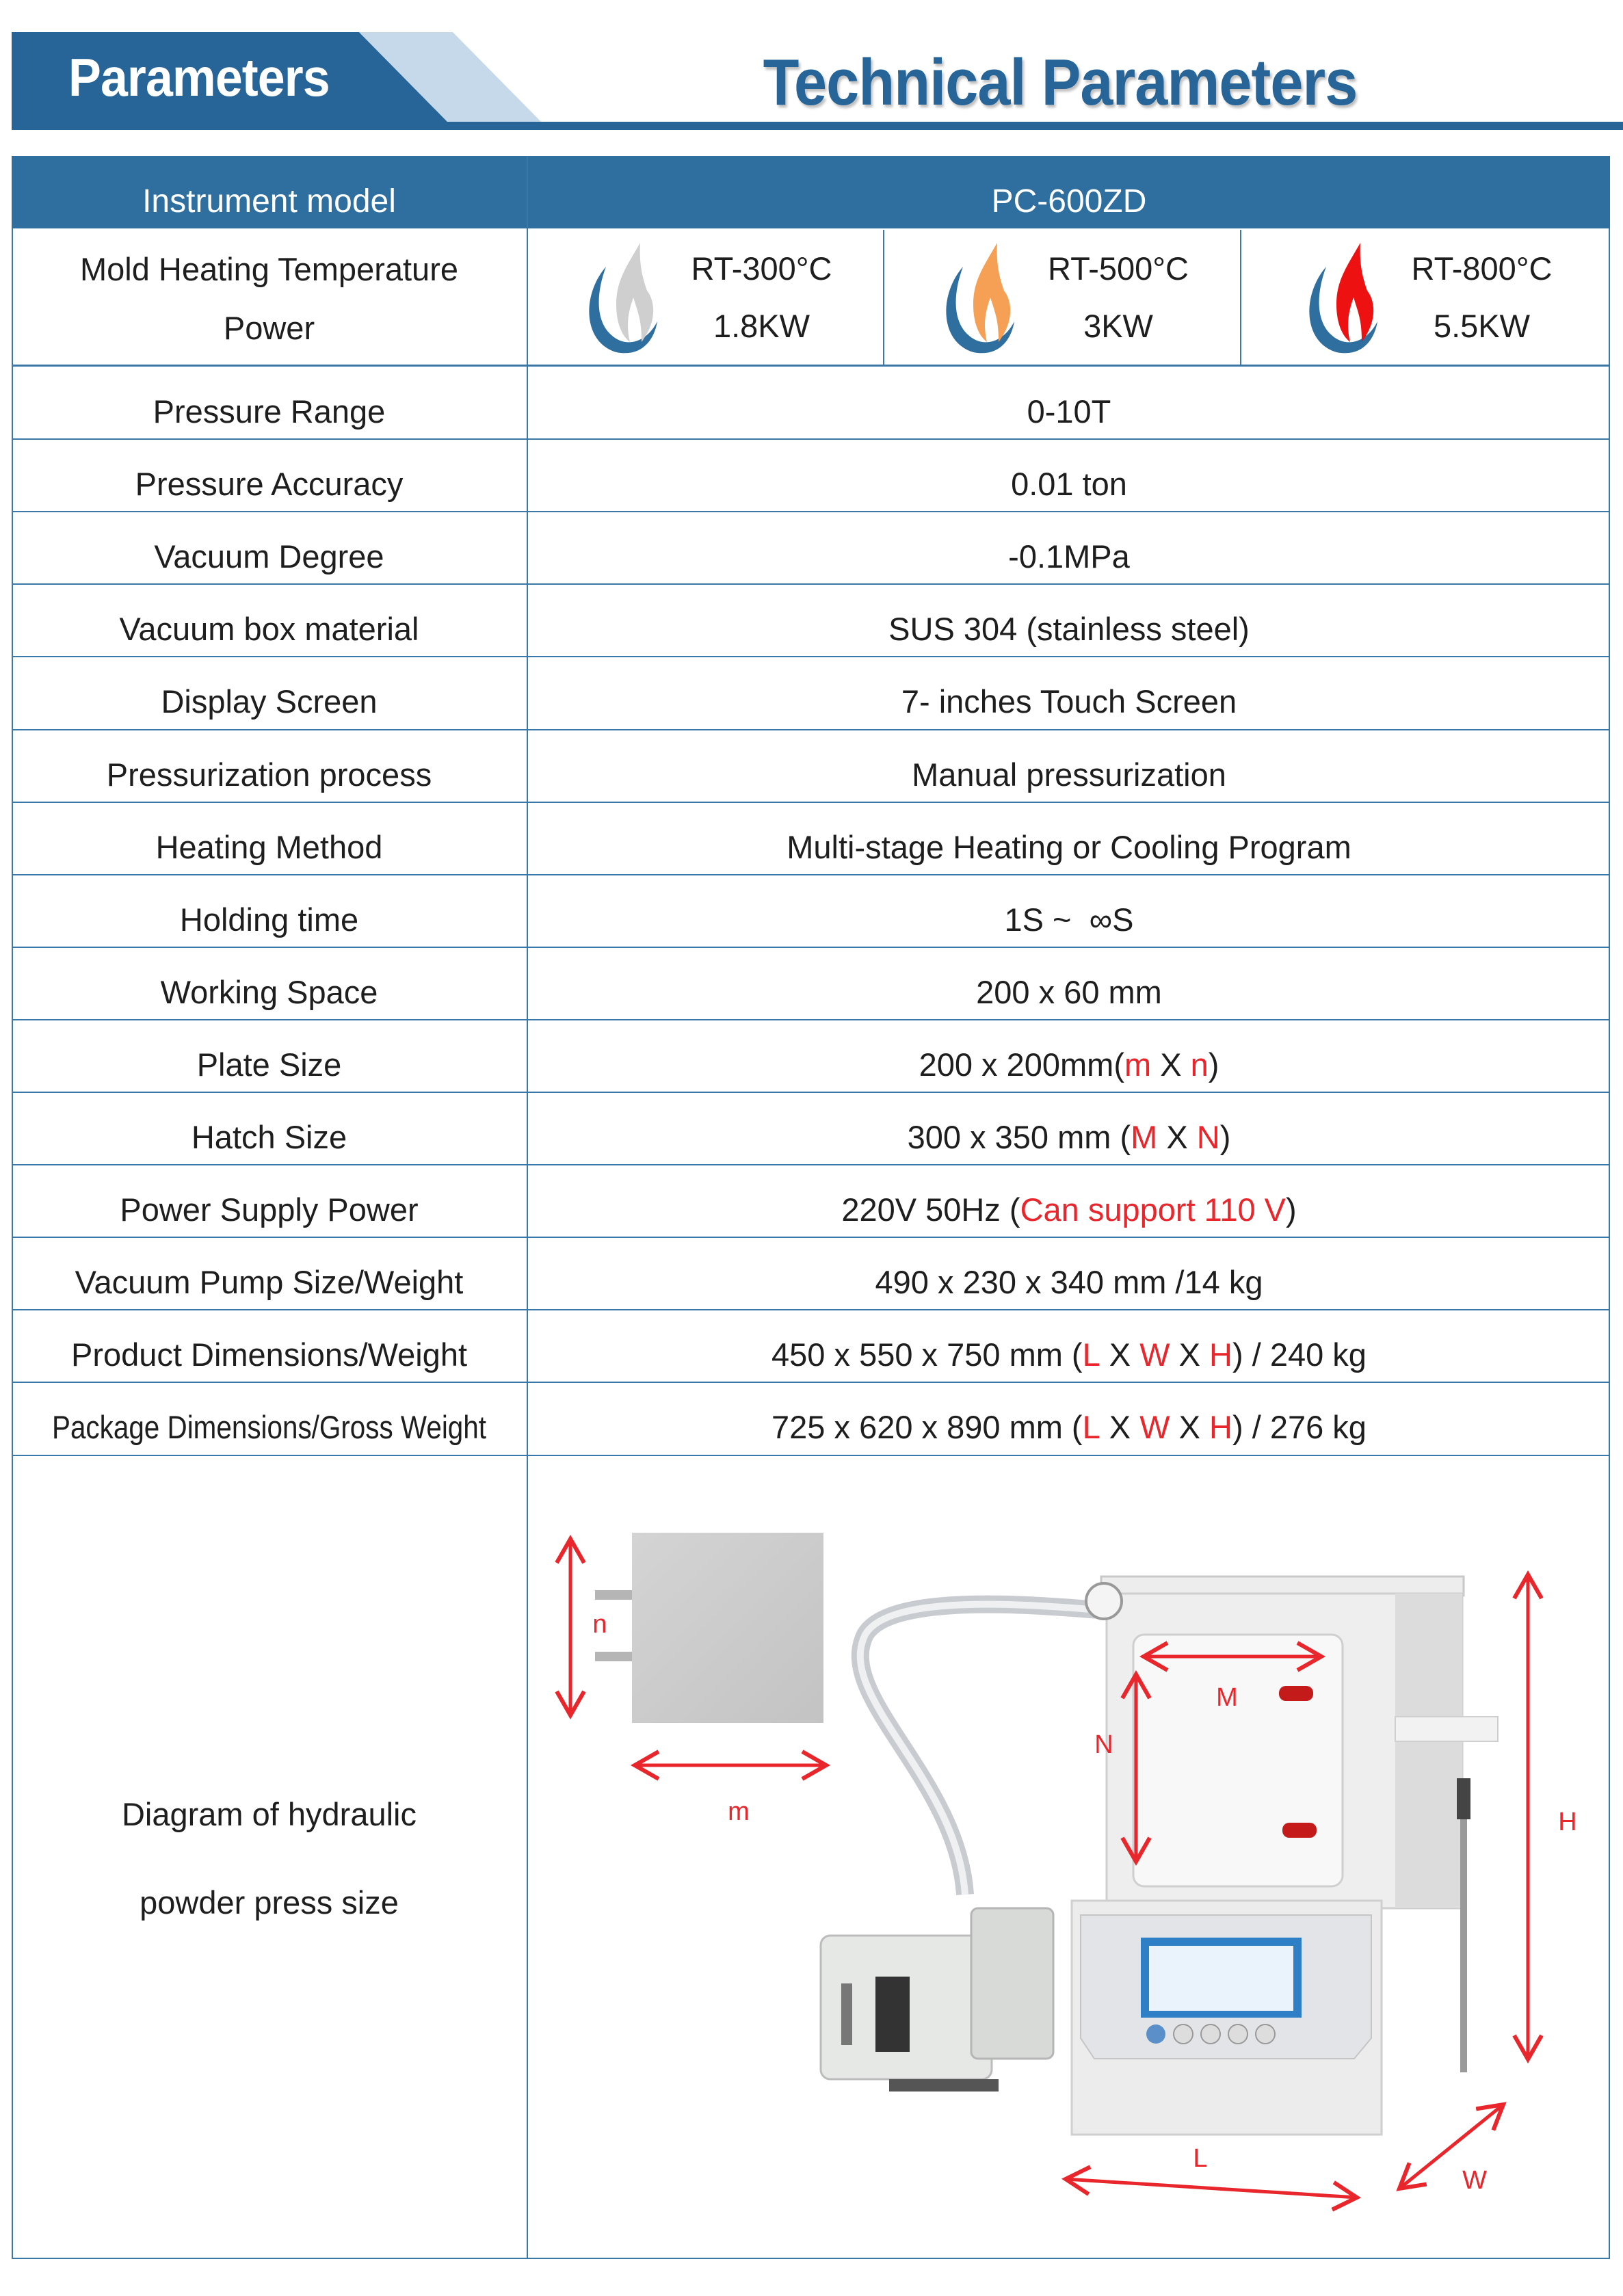 The height and width of the screenshot is (2296, 1623). What do you see at coordinates (1200, 2158) in the screenshot?
I see `dim-label-L: L` at bounding box center [1200, 2158].